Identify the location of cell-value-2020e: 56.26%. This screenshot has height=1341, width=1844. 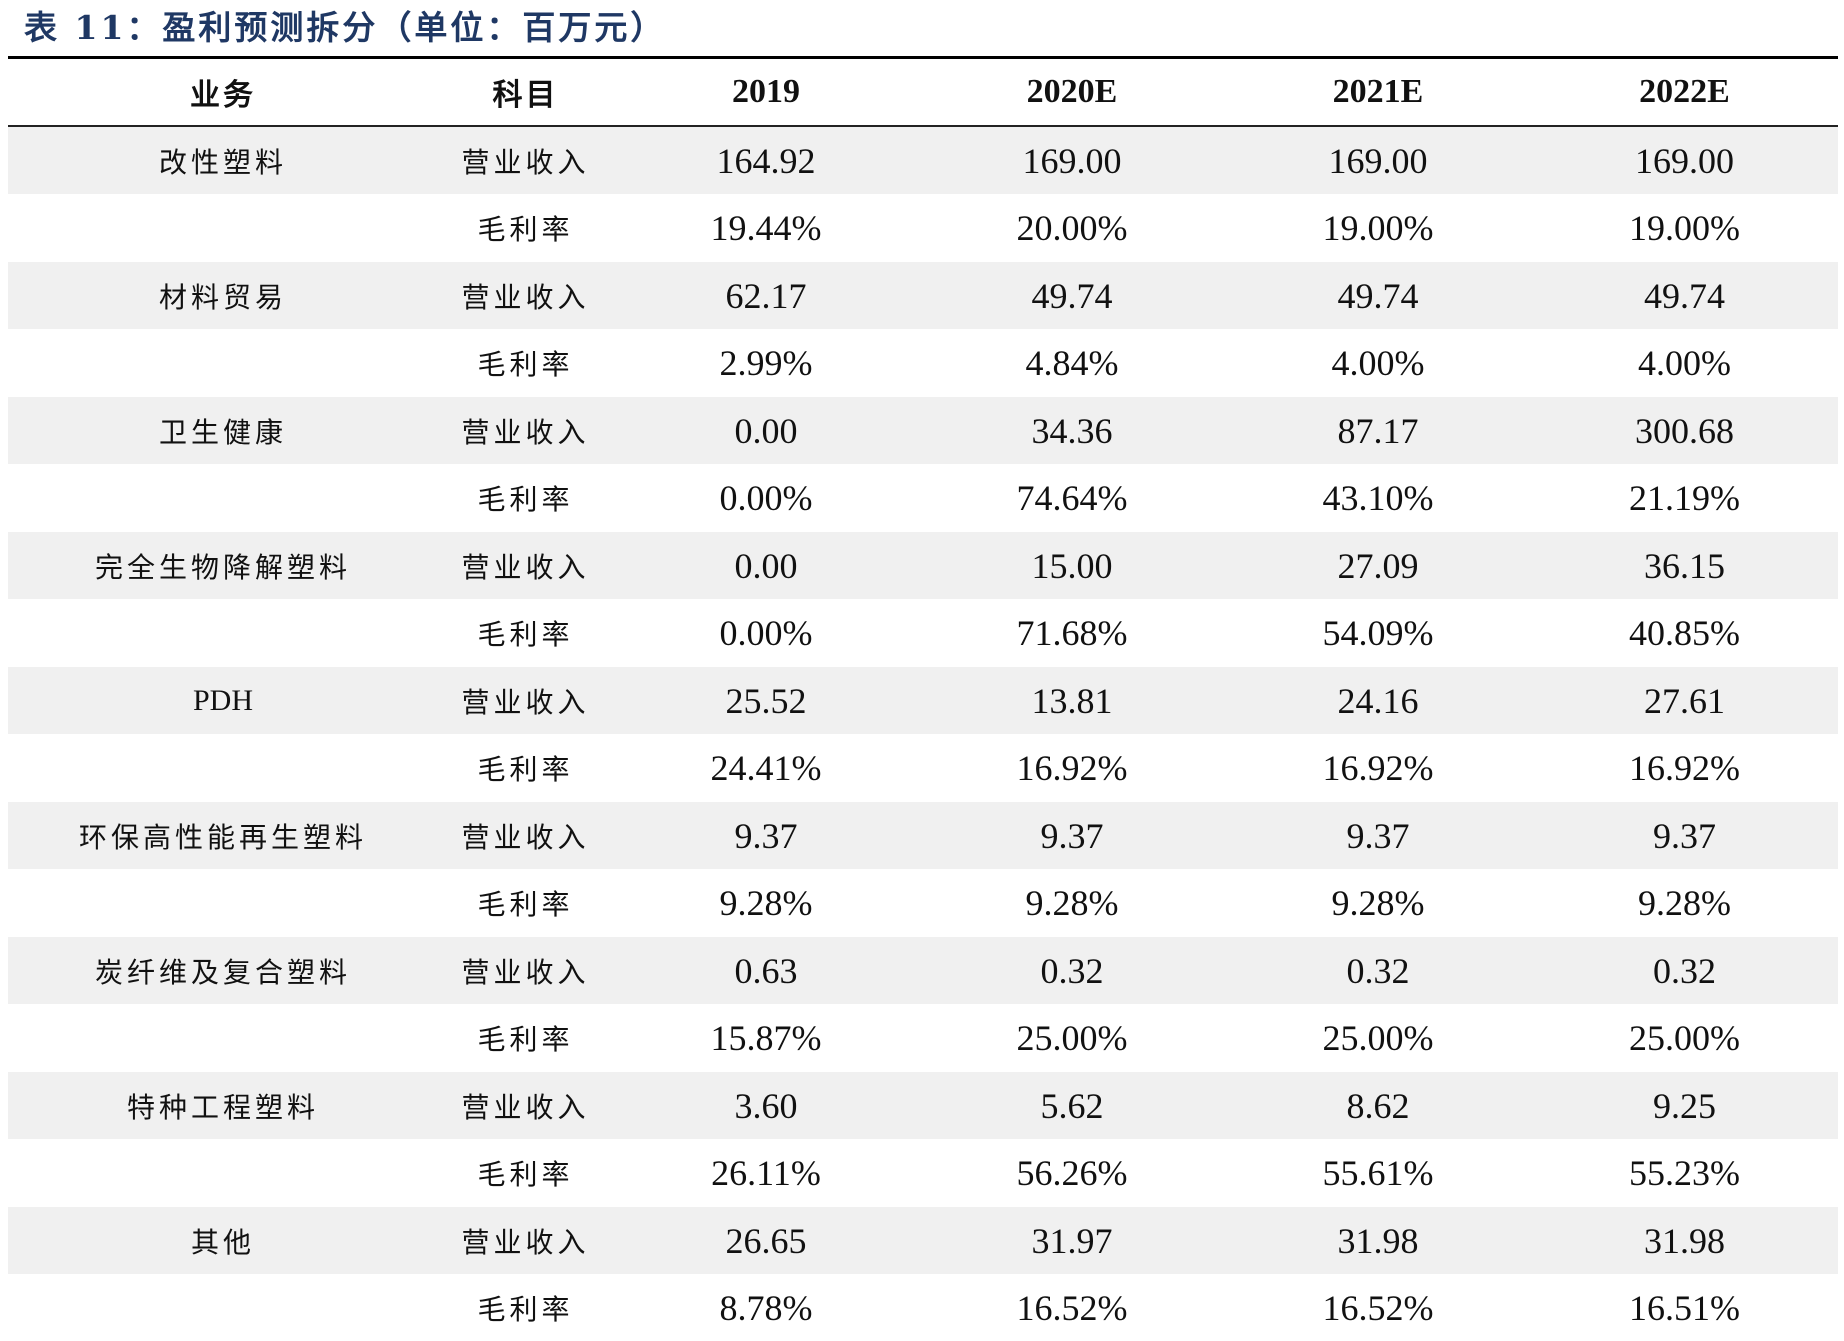
(1072, 1172).